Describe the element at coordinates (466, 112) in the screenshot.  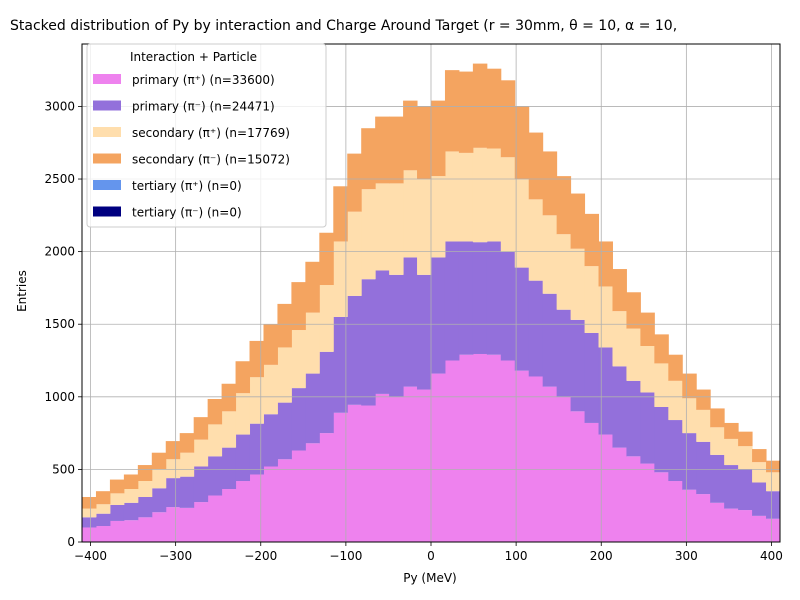
I see `bar-s3-b27` at that location.